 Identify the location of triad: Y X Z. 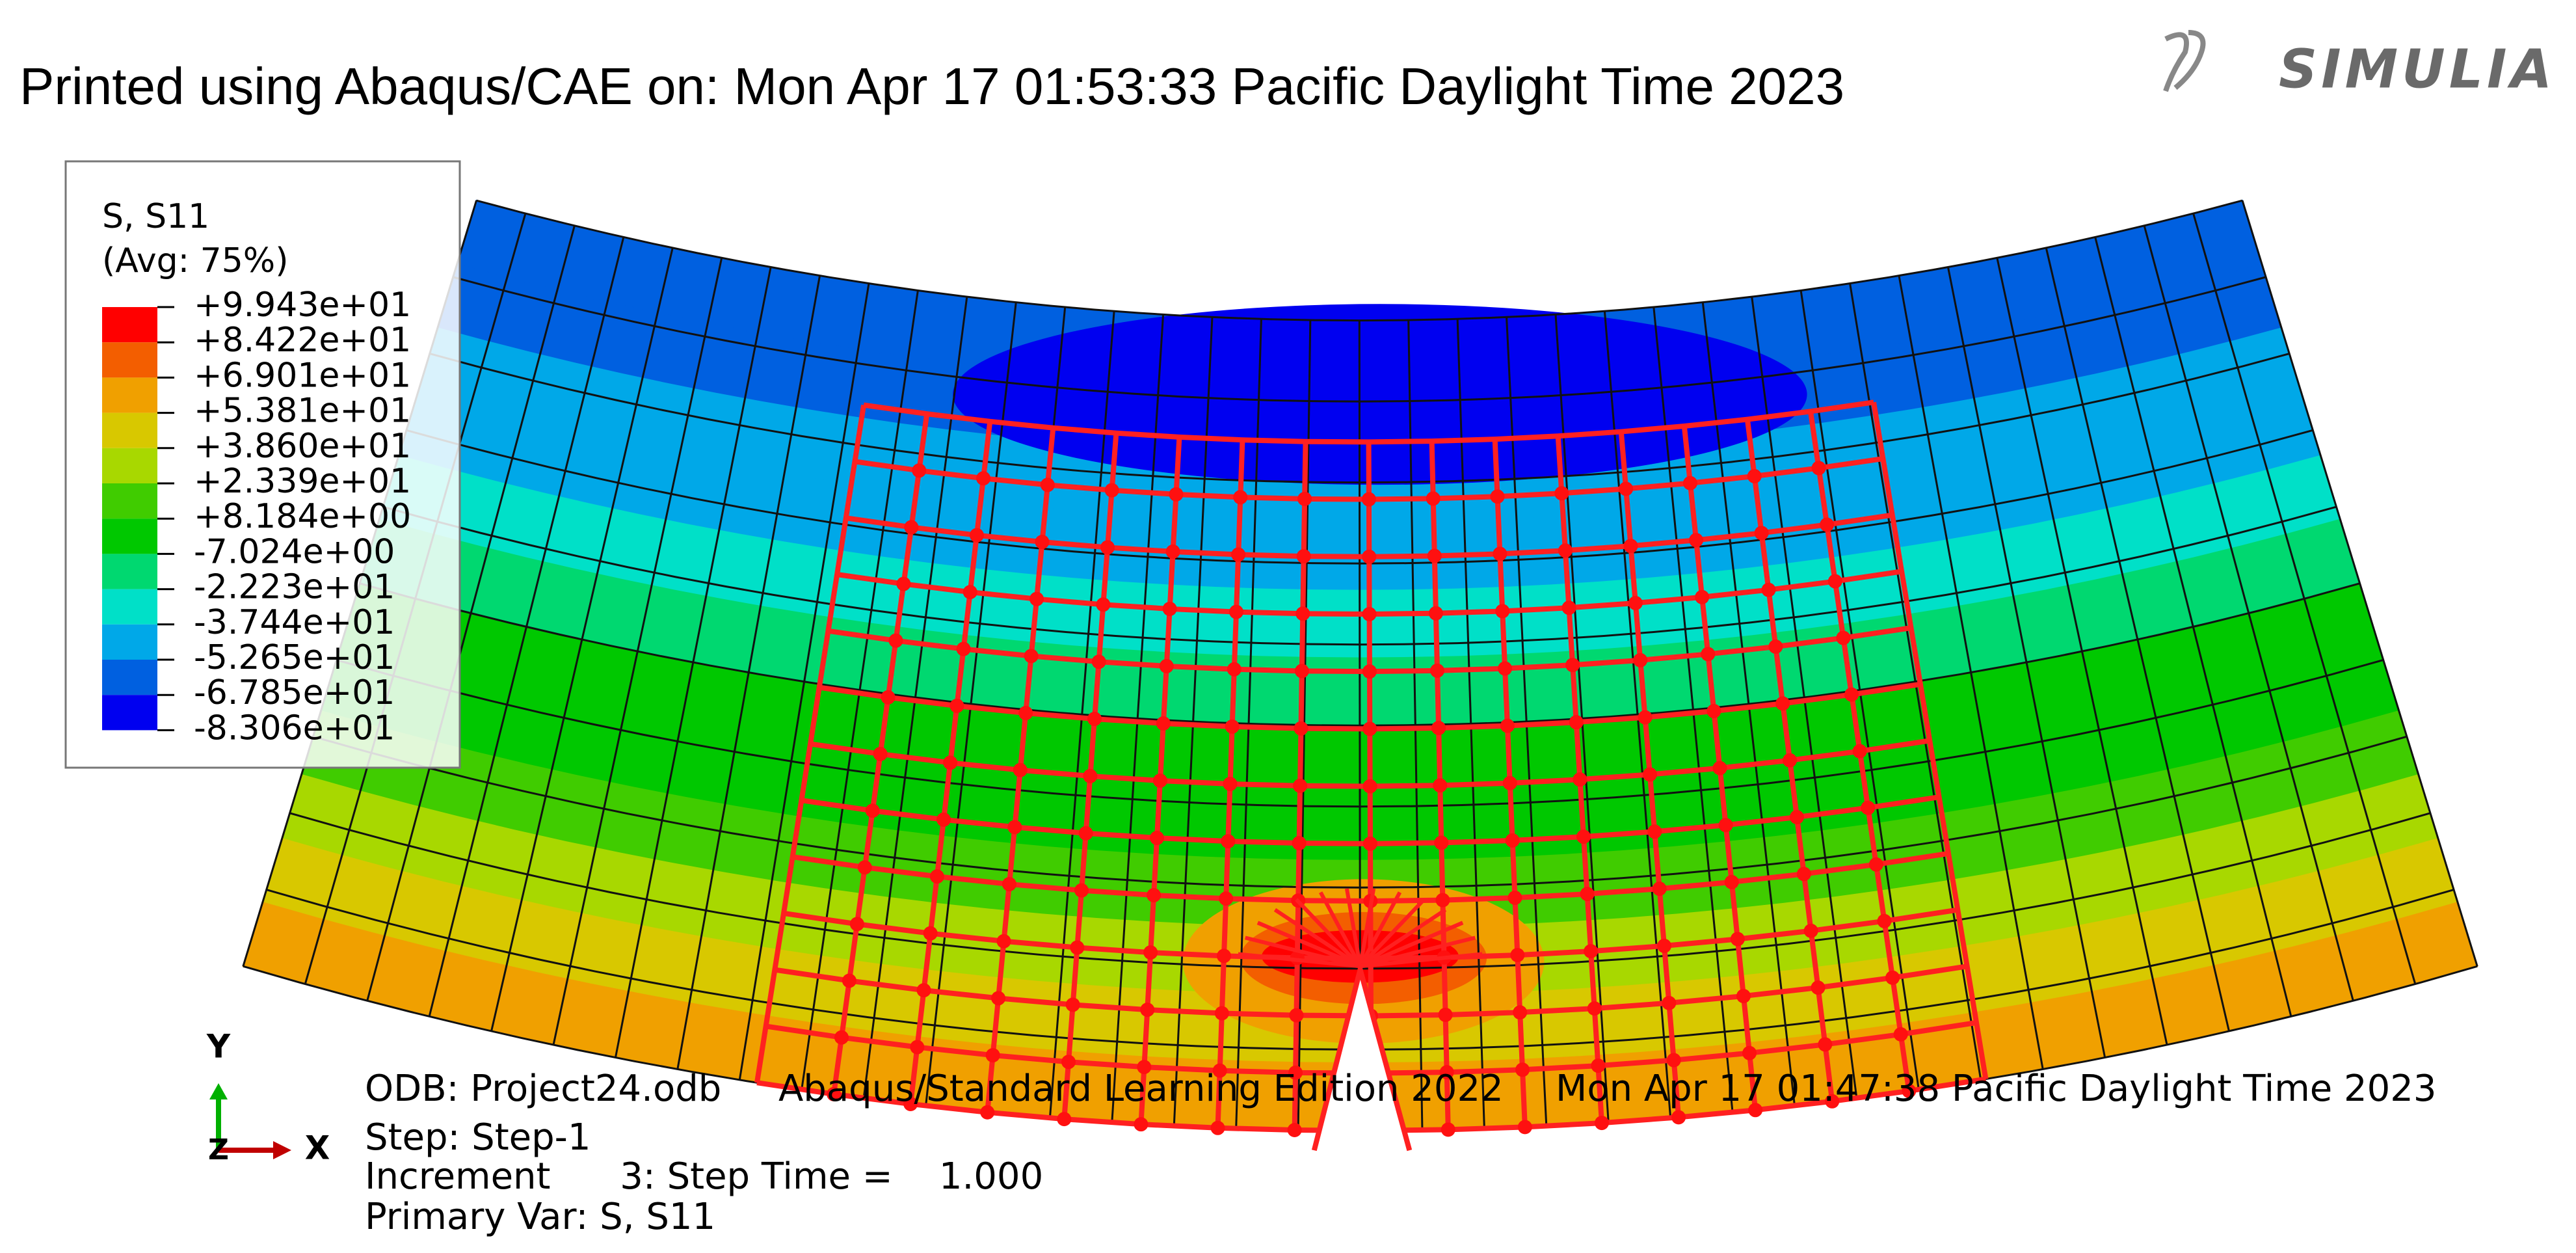
(268, 1097).